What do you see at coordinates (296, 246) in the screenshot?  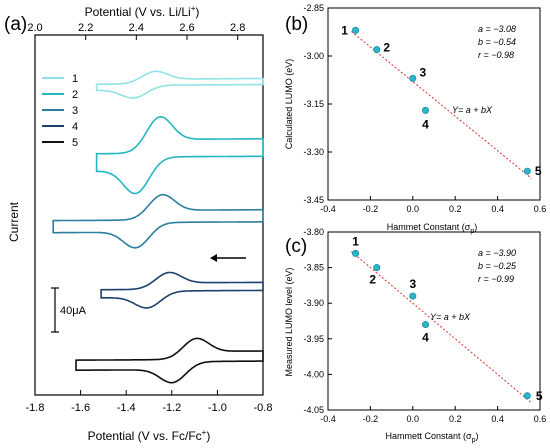 I see `panel-c-label: (c)` at bounding box center [296, 246].